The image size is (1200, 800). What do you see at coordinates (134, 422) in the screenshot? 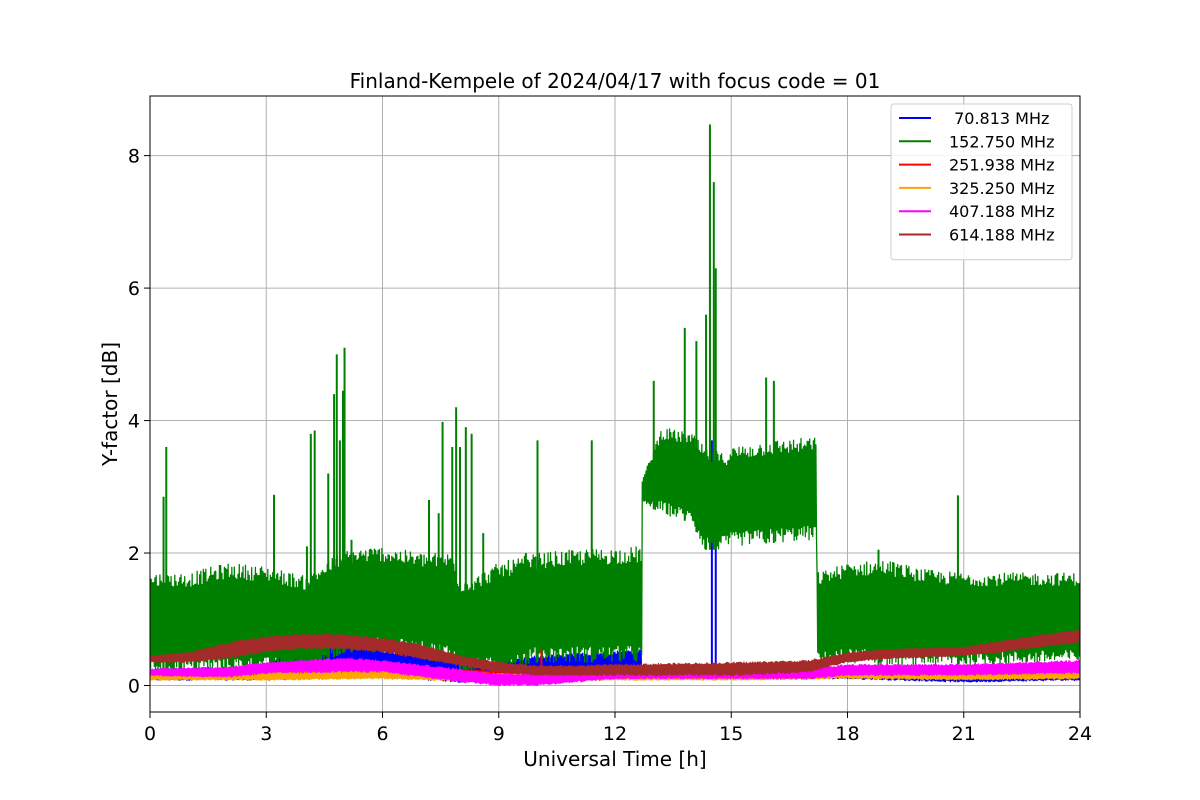
I see `y-tick-label: 4` at bounding box center [134, 422].